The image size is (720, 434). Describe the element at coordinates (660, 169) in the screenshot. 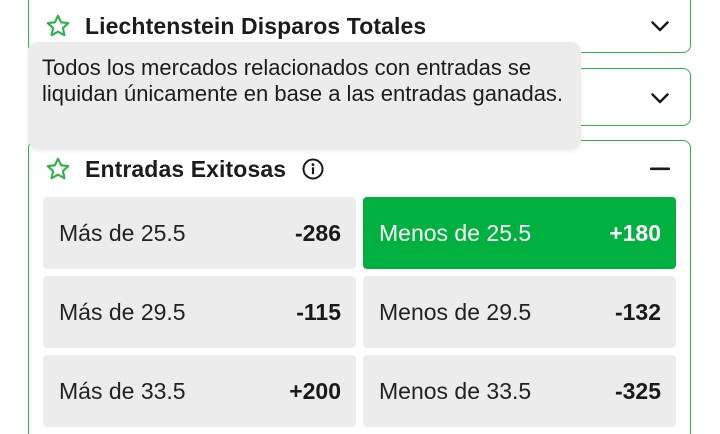

I see `minus-icon` at that location.